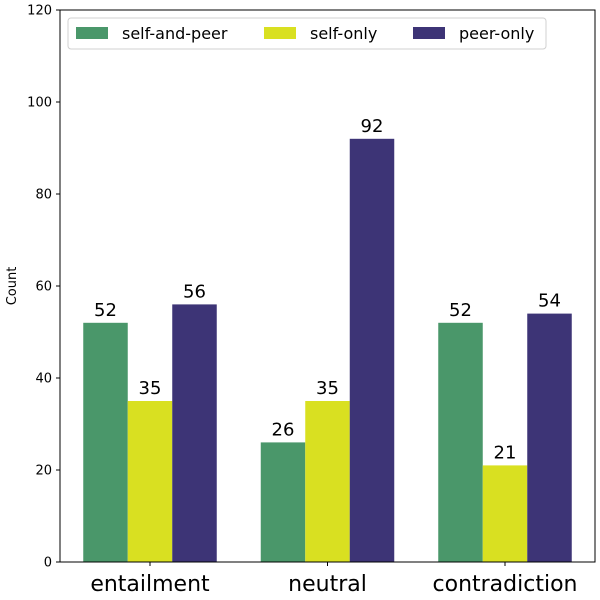  I want to click on bar-self-and-peer-contradiction, so click(460, 442).